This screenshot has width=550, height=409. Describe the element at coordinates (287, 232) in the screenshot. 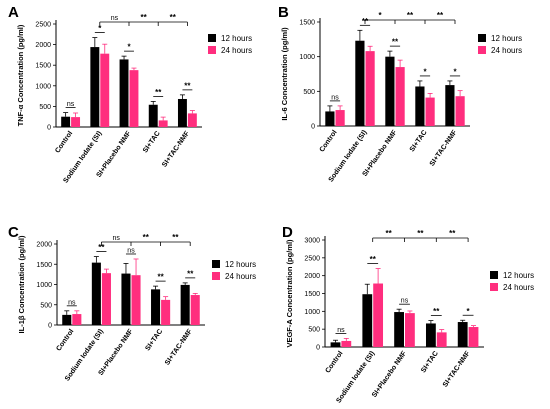

I see `panel-letter: D` at that location.